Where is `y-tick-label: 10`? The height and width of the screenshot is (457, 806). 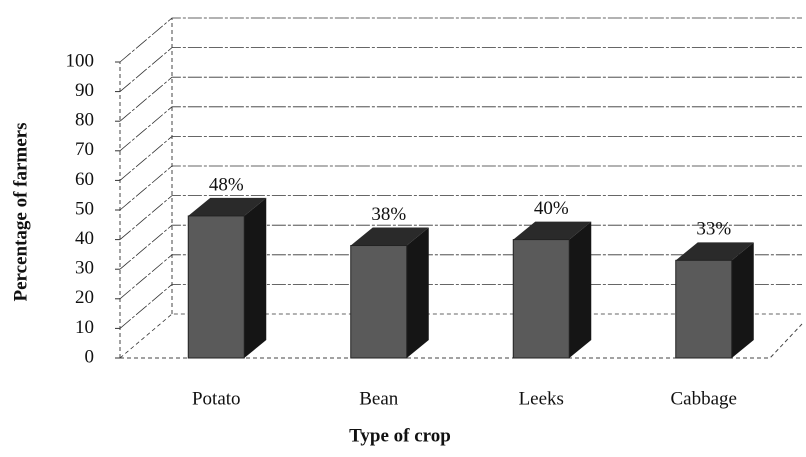 y-tick-label: 10 is located at coordinates (84, 327).